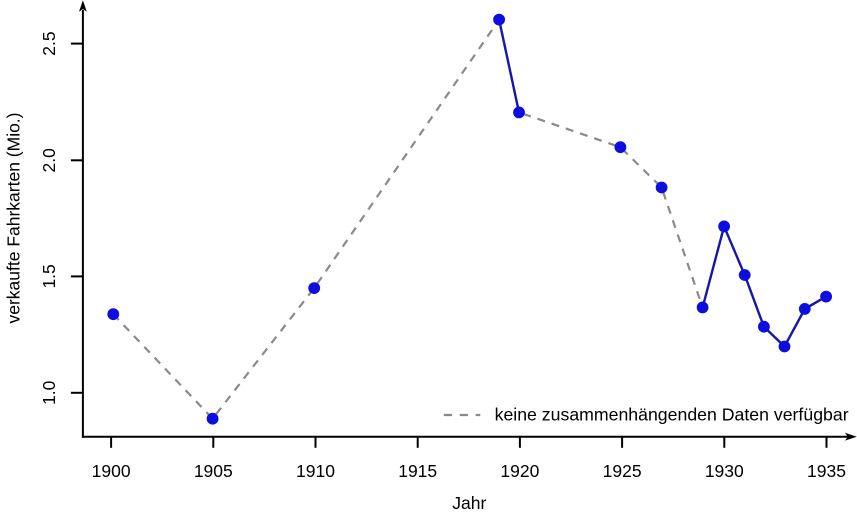  Describe the element at coordinates (519, 471) in the screenshot. I see `svg-text: 1920` at that location.